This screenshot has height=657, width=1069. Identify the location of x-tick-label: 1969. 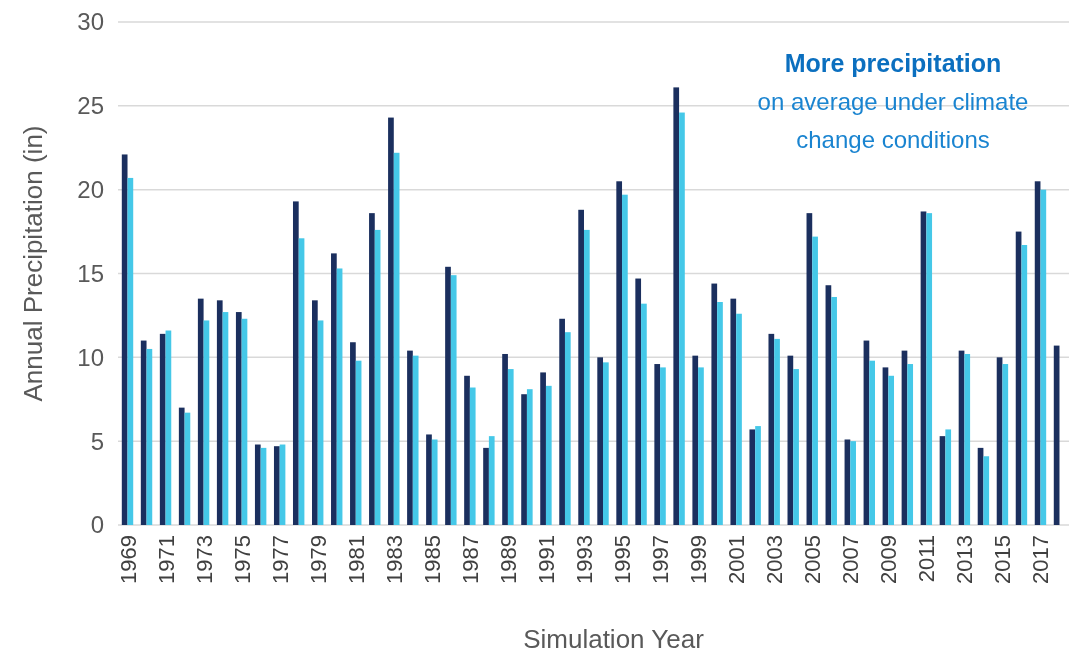
(128, 559).